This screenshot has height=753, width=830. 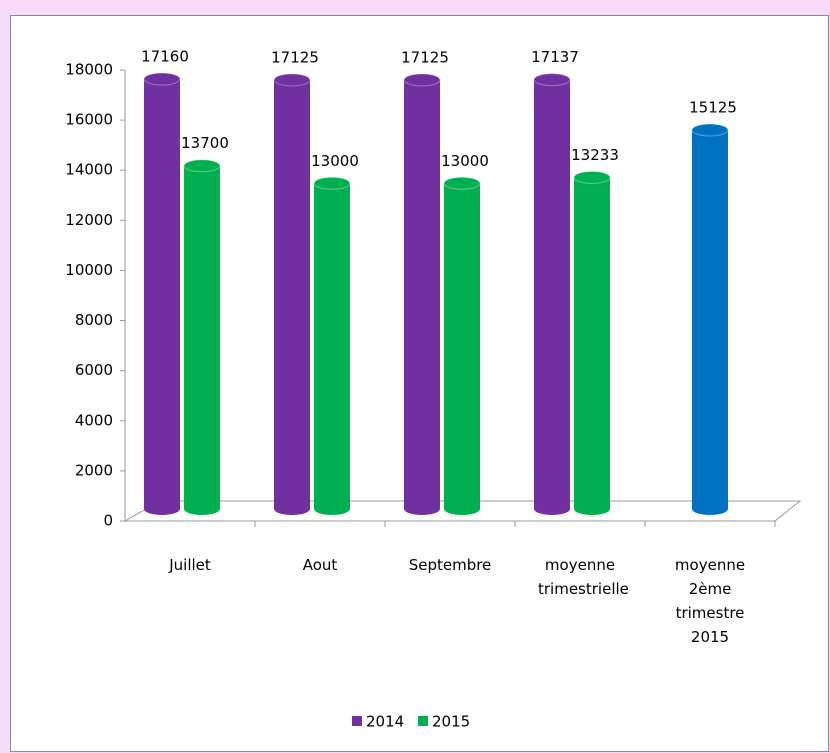 I want to click on y-tick-label: 18000, so click(x=89, y=70).